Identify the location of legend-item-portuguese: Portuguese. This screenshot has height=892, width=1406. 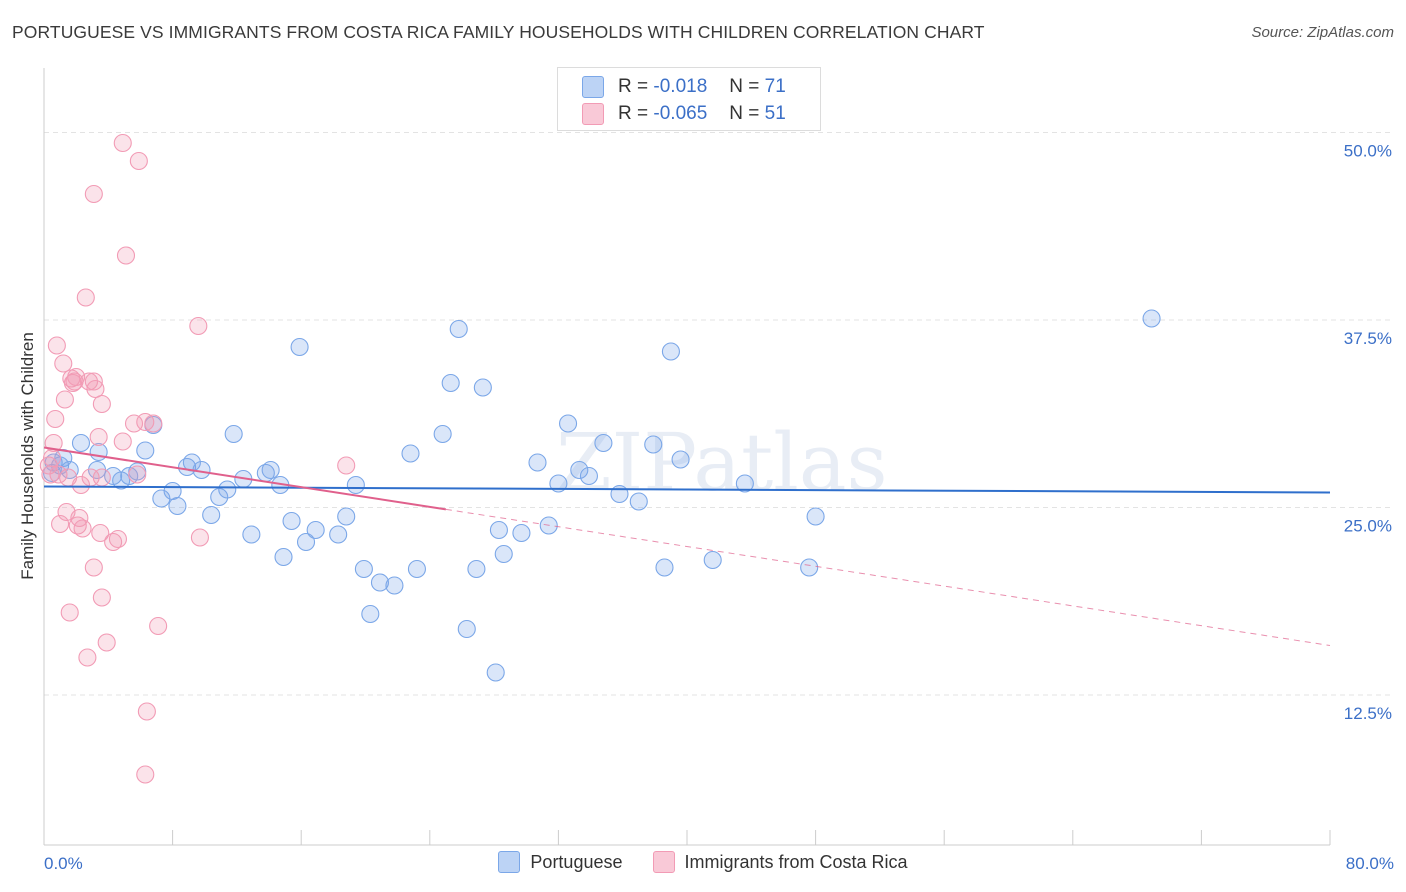
(560, 862).